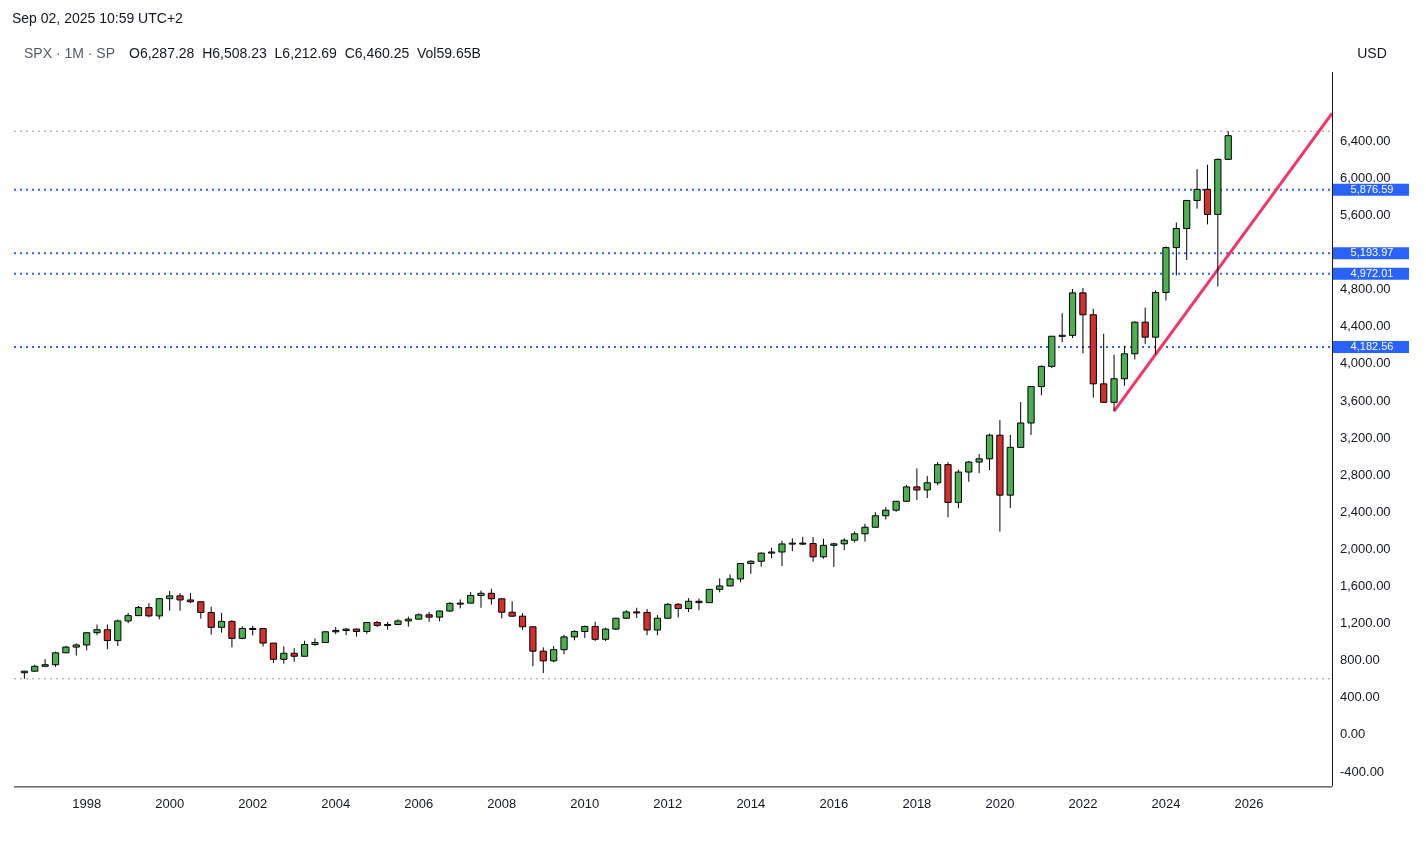  I want to click on ref-line-label: 5,876.59, so click(1372, 188).